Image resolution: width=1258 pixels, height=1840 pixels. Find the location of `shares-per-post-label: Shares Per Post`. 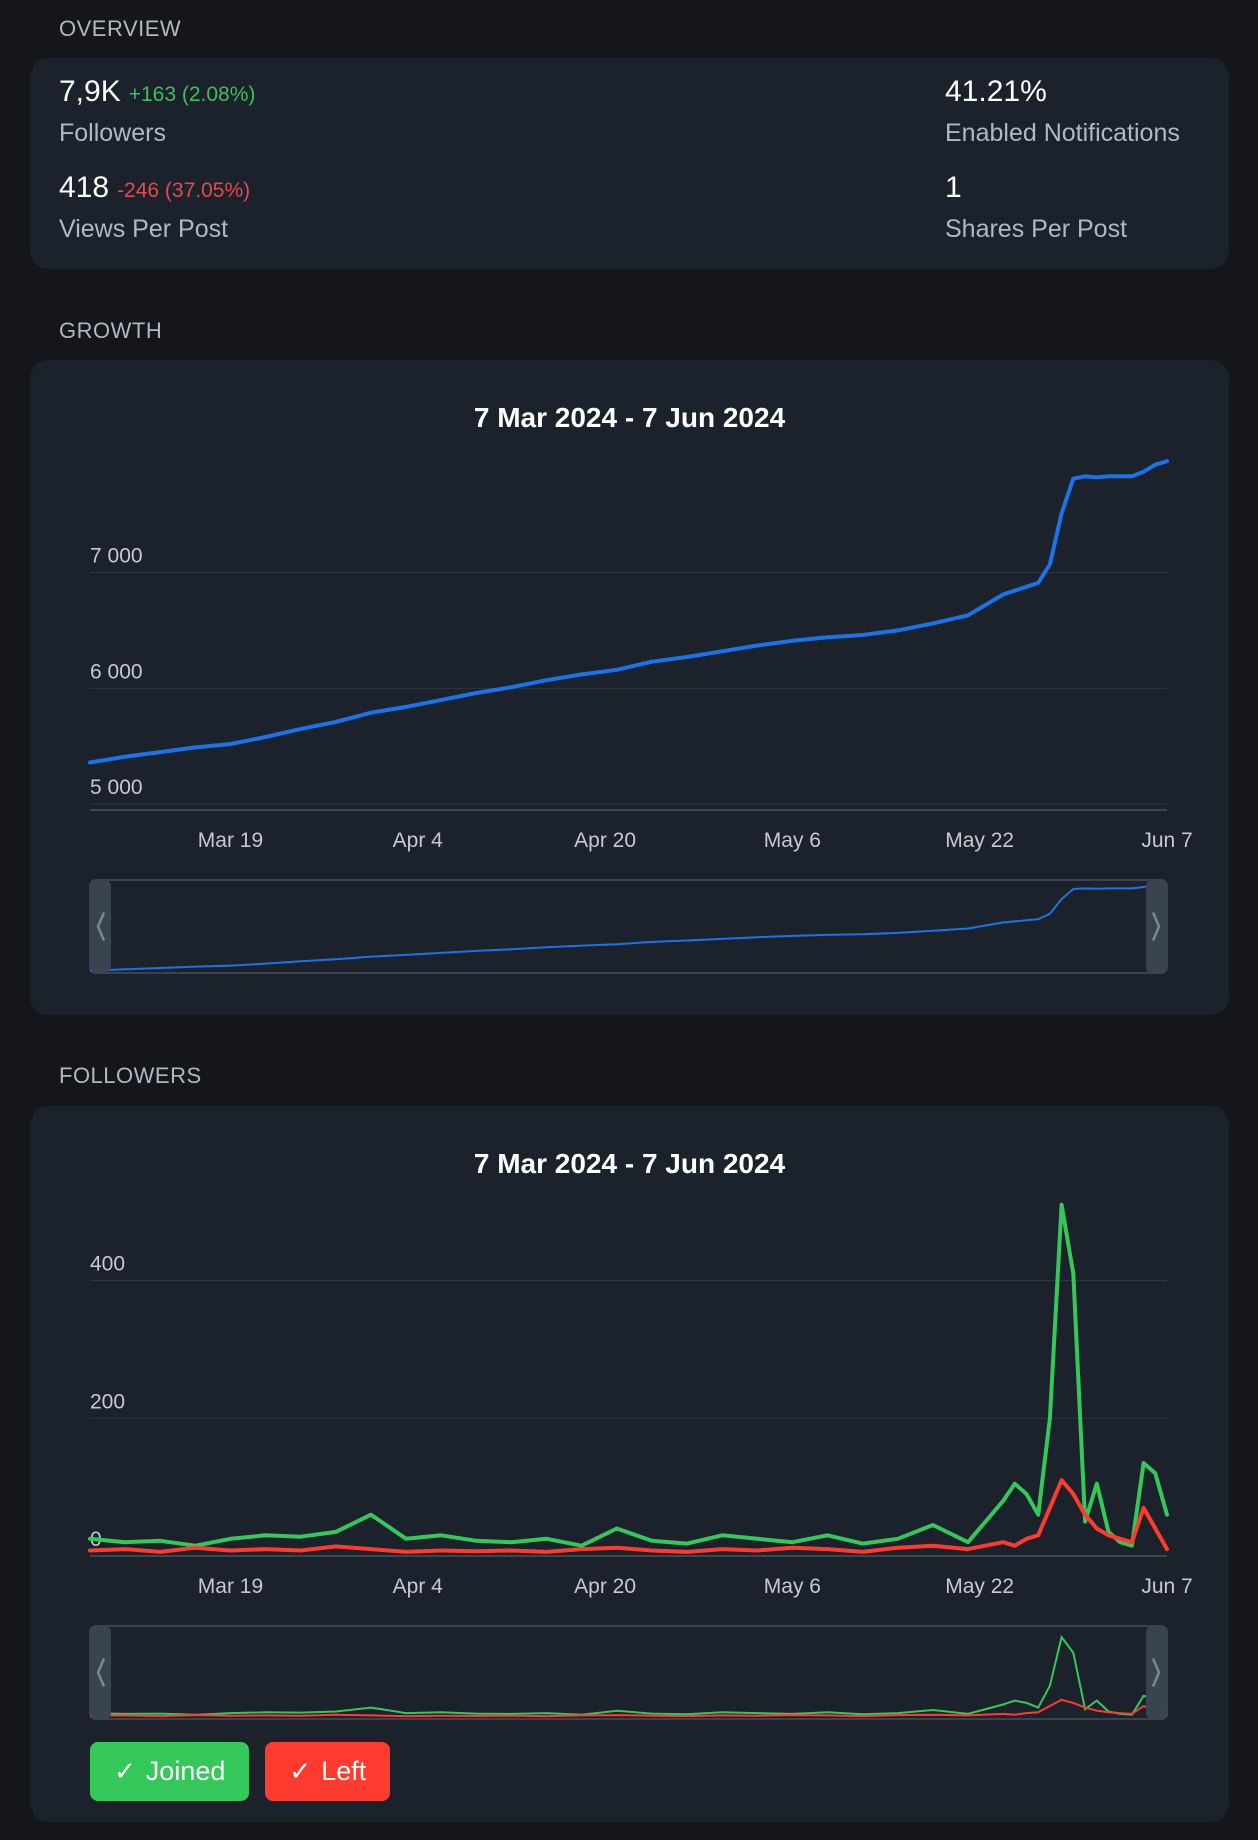

shares-per-post-label: Shares Per Post is located at coordinates (1036, 229).